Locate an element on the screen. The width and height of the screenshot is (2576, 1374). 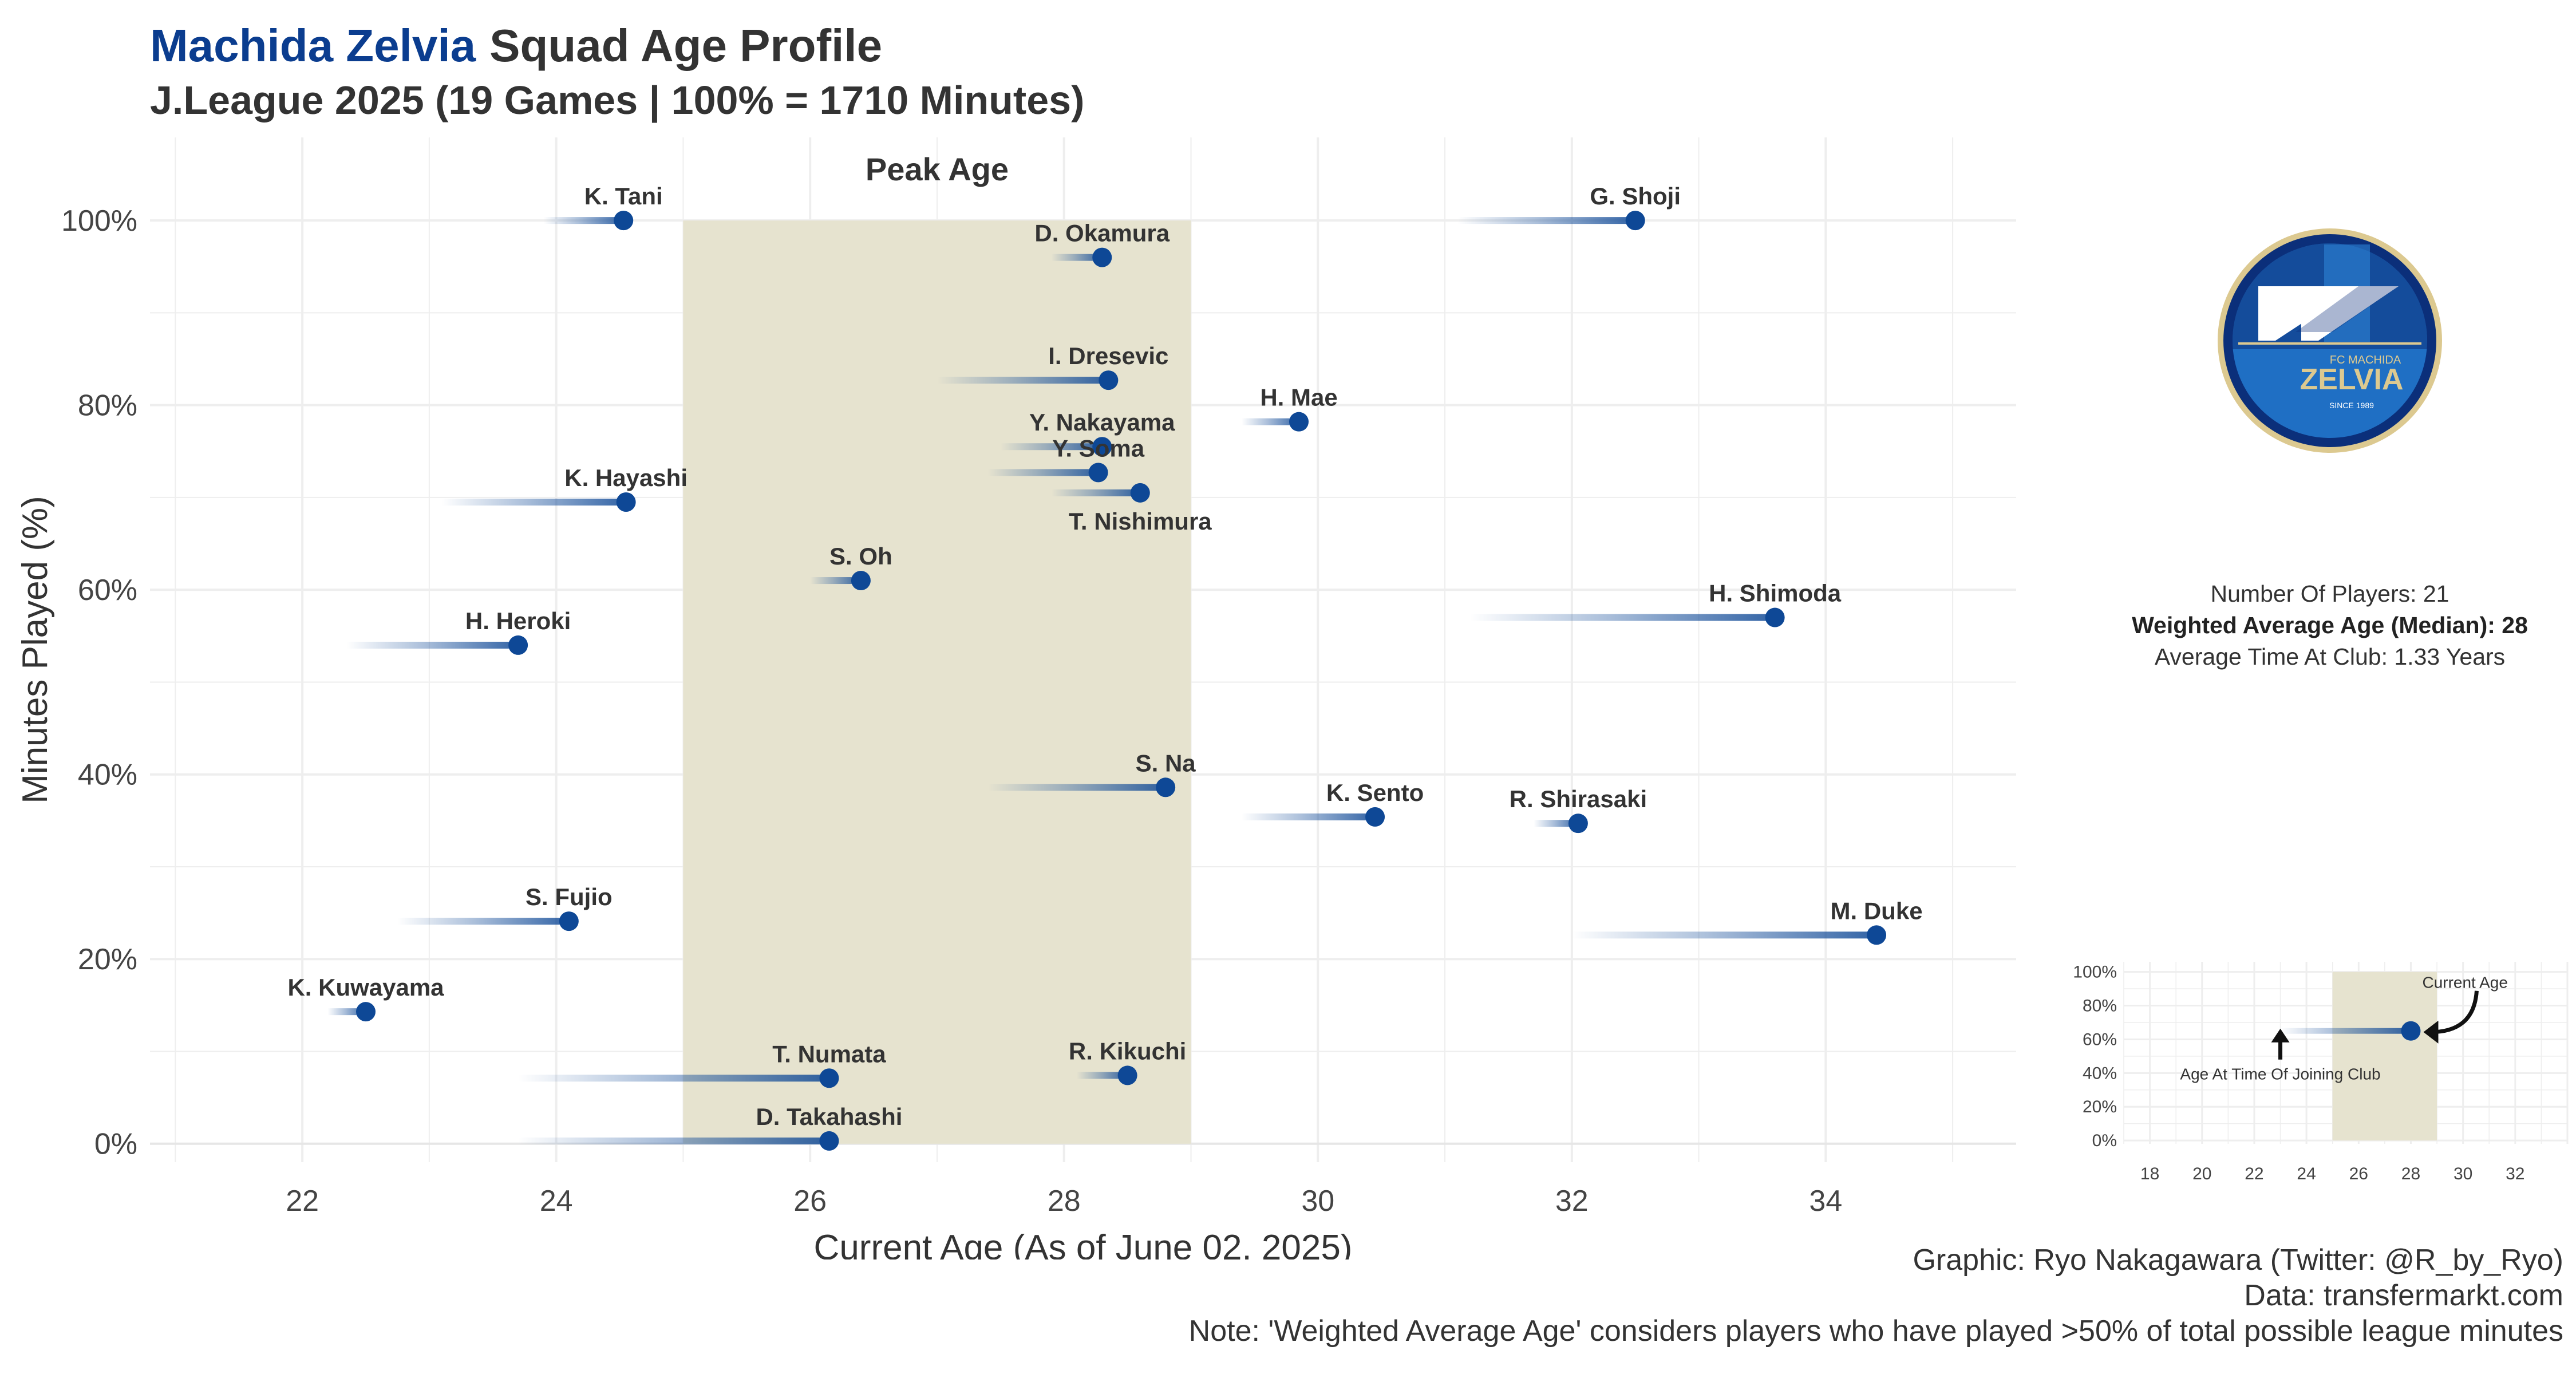
peak-age-label: Peak Age is located at coordinates (937, 169).